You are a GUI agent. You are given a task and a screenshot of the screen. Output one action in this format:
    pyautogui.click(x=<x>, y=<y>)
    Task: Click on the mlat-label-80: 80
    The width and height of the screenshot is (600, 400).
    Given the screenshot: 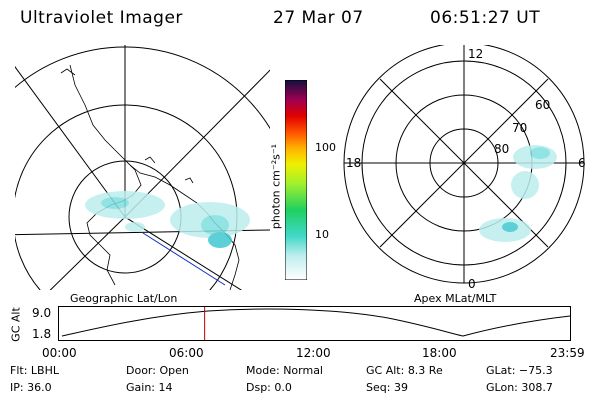 What is the action you would take?
    pyautogui.click(x=502, y=149)
    